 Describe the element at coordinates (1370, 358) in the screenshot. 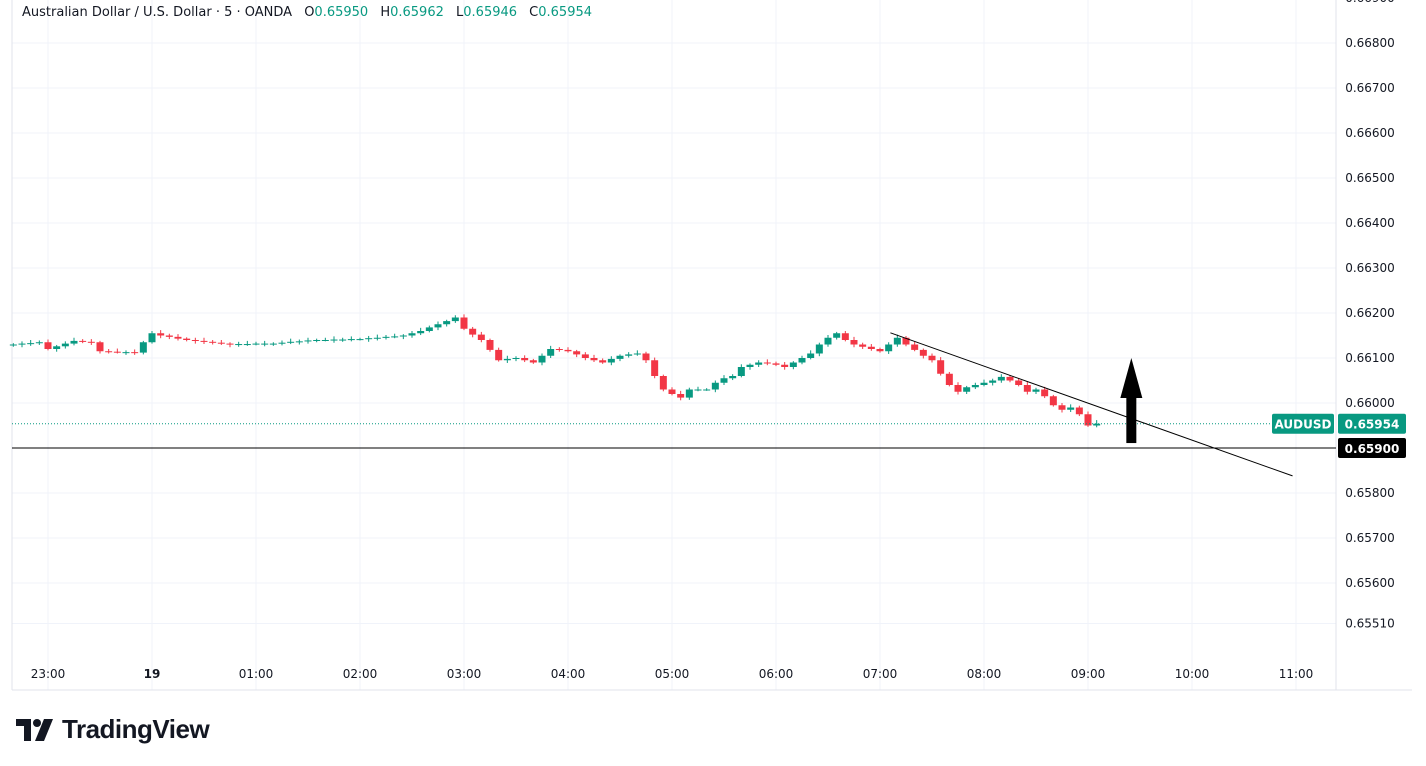

I see `y-tick-label: 0.66100` at that location.